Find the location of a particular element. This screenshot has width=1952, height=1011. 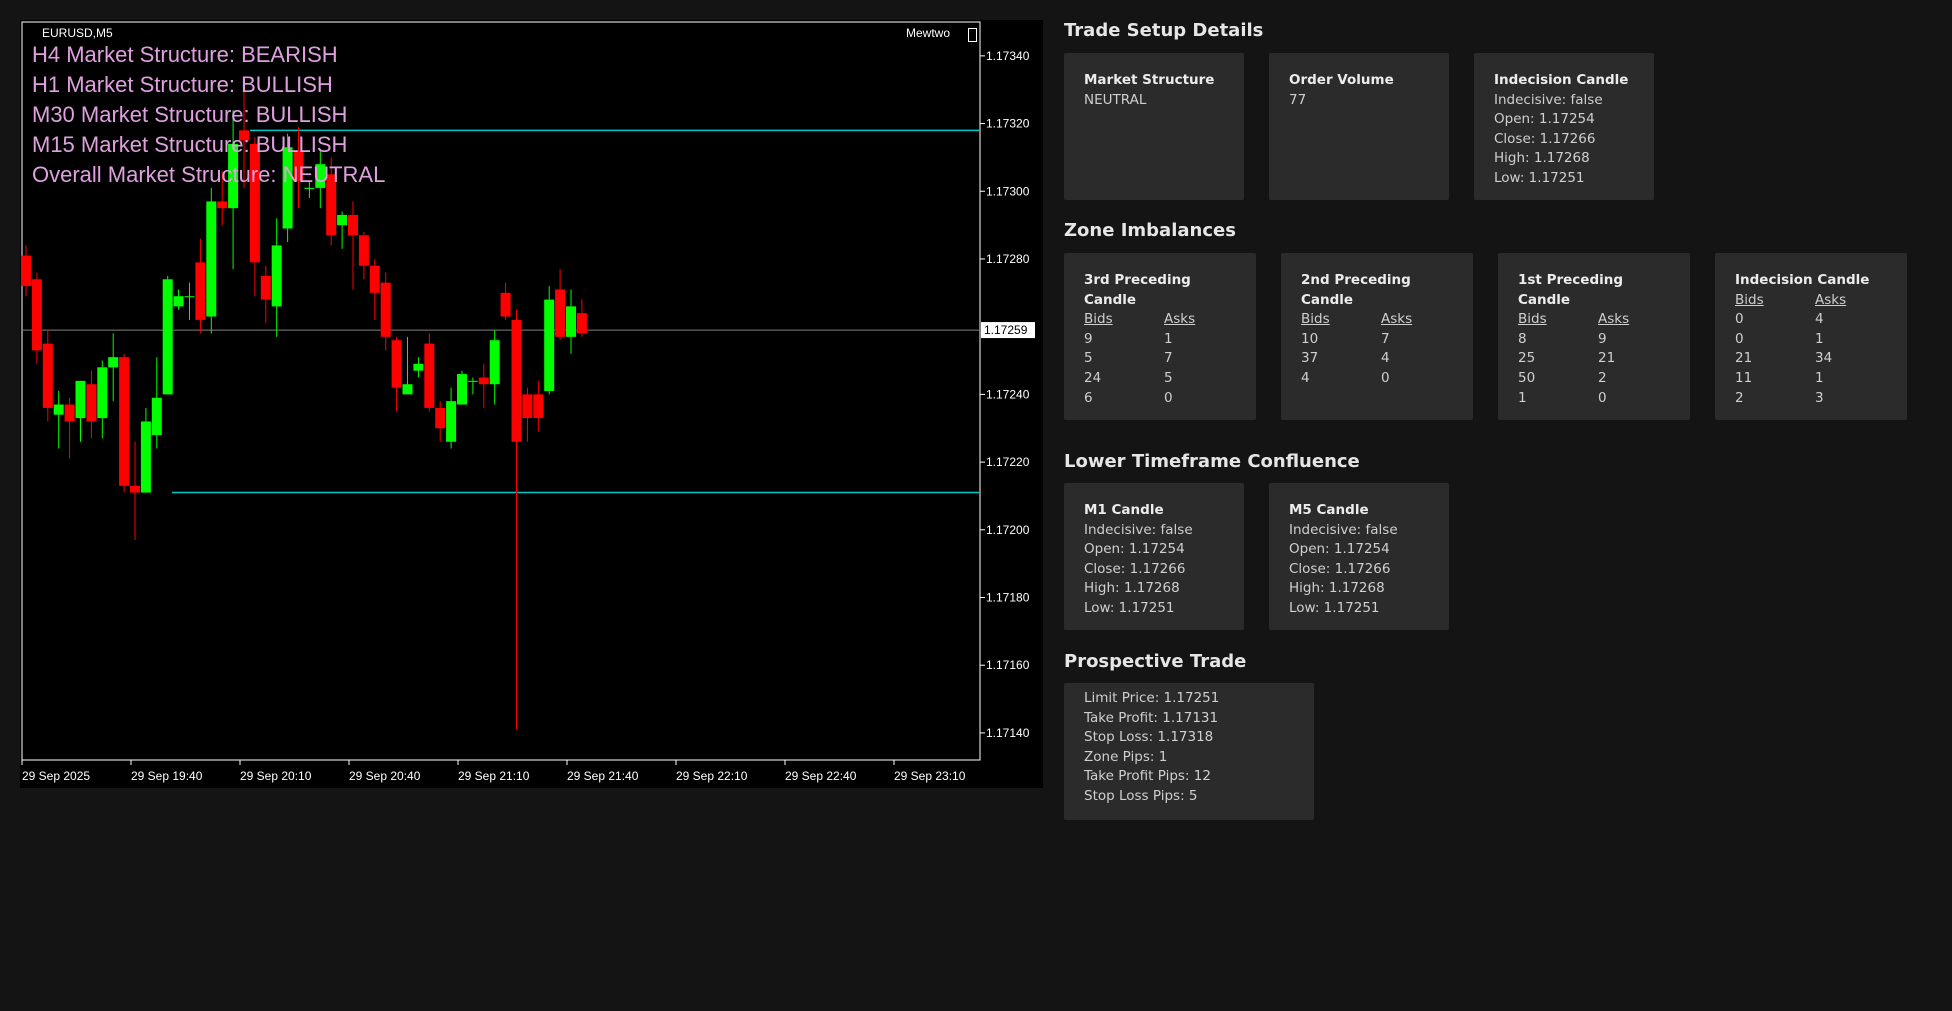

bid-cell: 0 is located at coordinates (1739, 319).